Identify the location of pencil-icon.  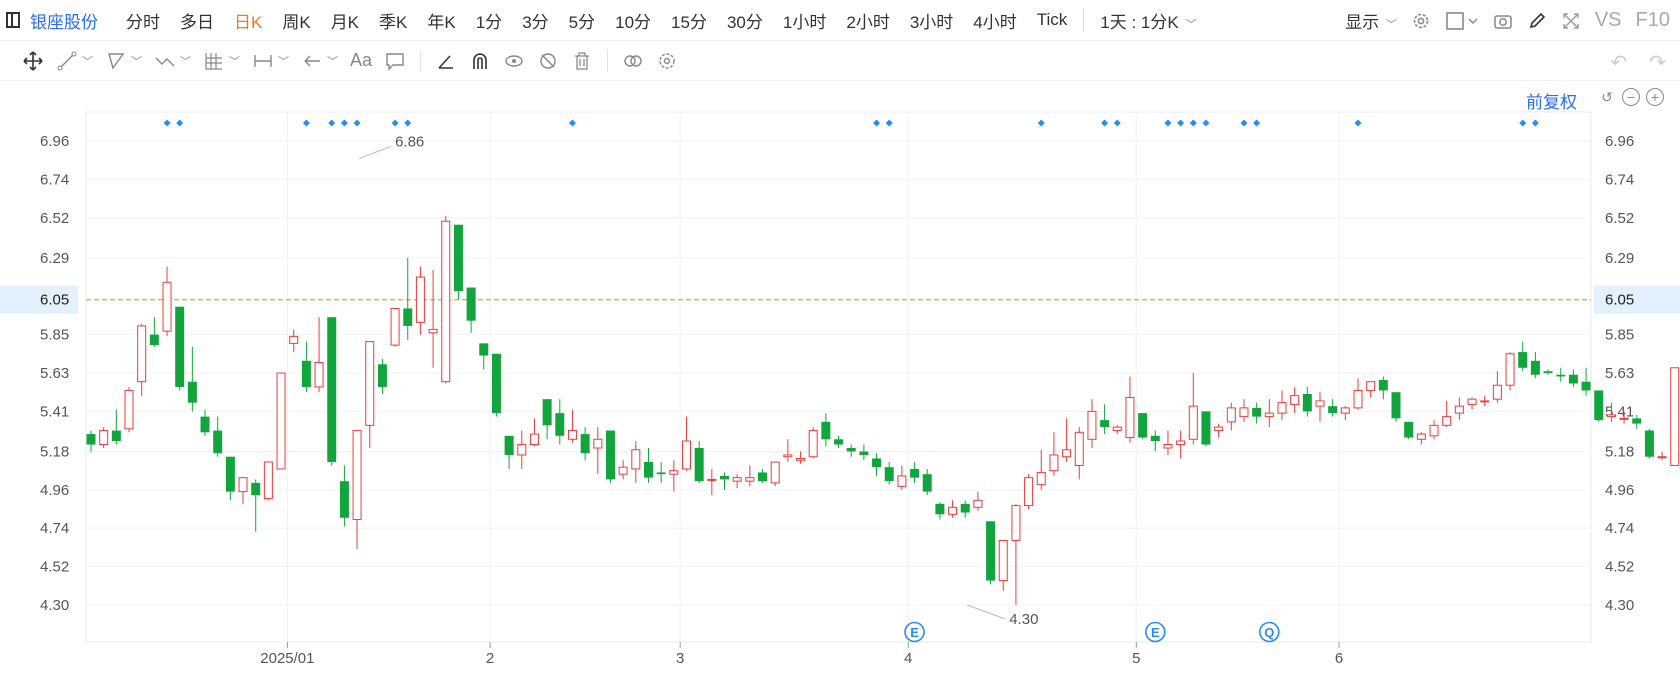
(1537, 21).